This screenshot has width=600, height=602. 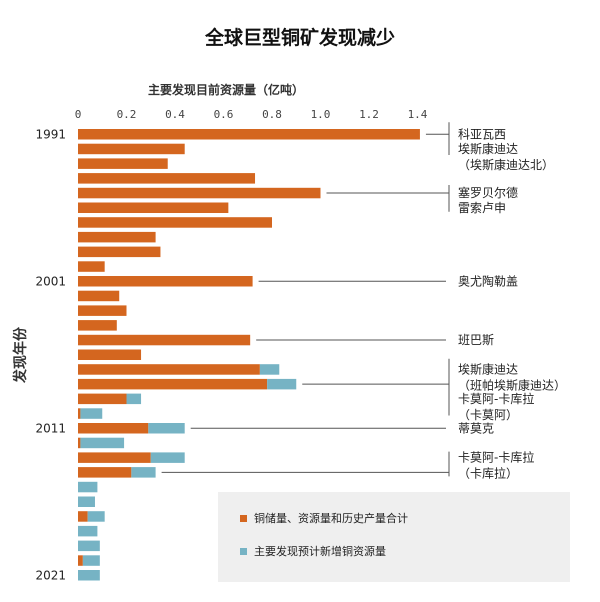 I want to click on bar-total-2013, so click(x=114, y=457).